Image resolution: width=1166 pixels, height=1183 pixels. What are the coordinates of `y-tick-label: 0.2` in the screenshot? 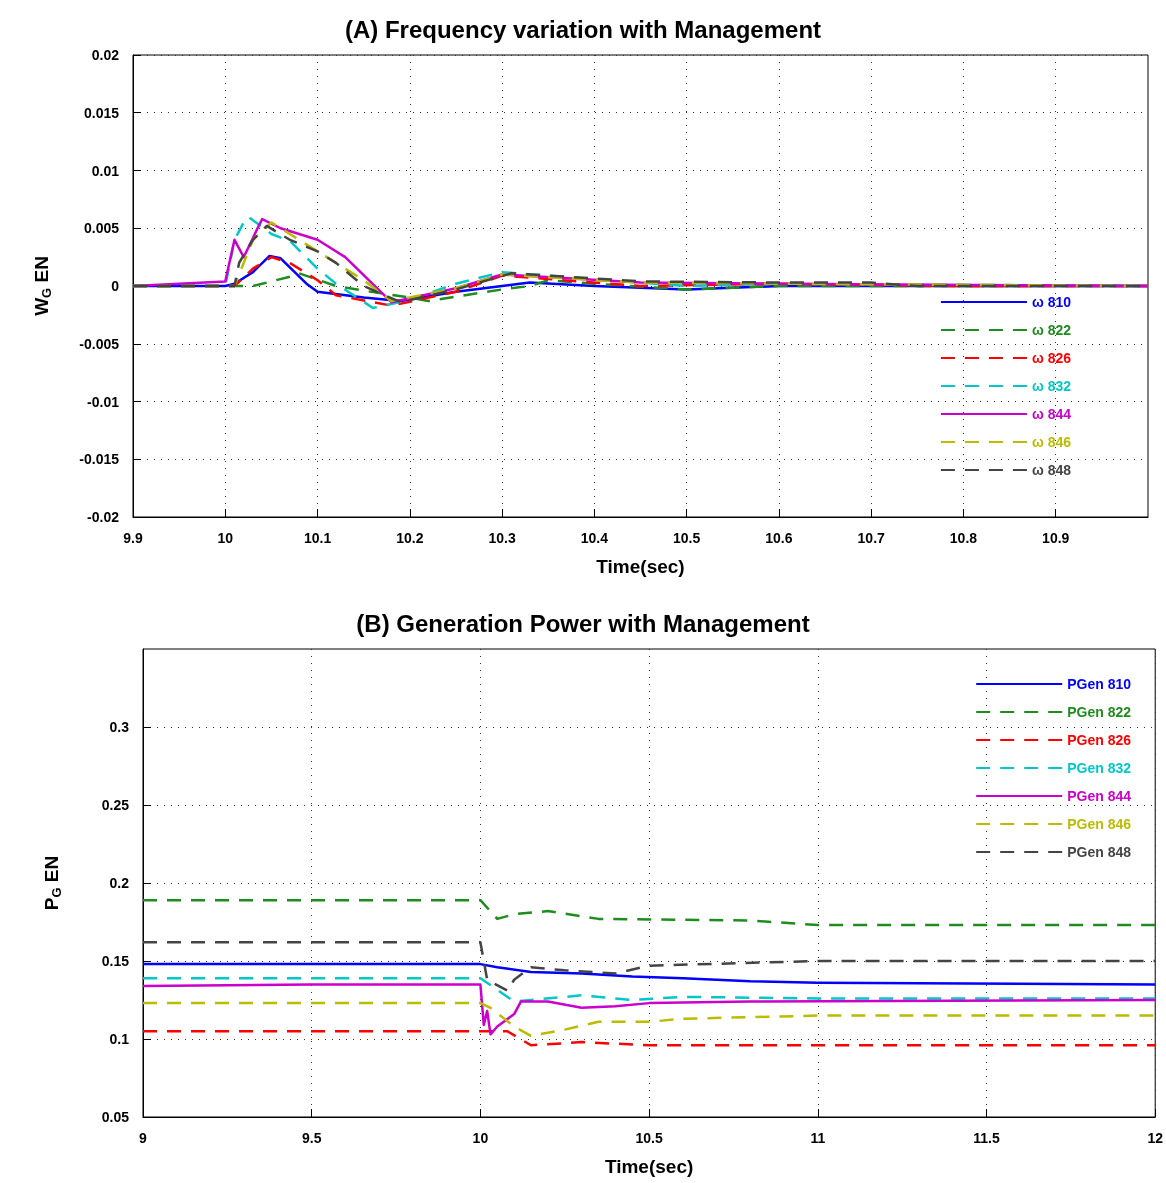 It's located at (119, 883).